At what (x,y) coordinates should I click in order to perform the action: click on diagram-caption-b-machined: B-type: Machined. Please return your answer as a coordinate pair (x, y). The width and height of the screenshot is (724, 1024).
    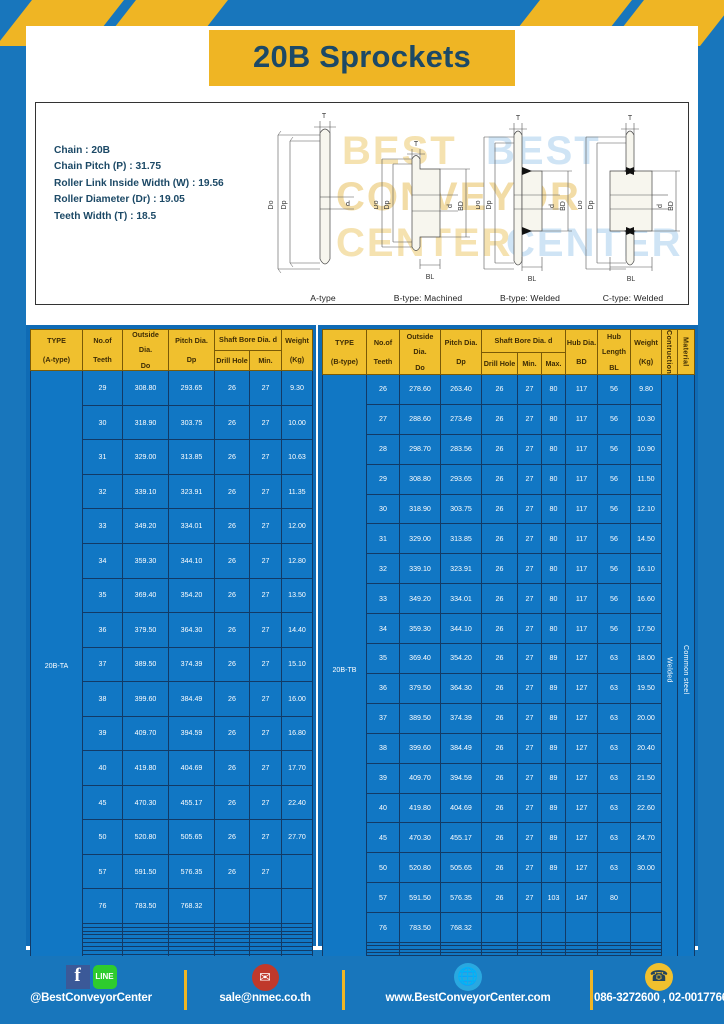
    Looking at the image, I should click on (428, 298).